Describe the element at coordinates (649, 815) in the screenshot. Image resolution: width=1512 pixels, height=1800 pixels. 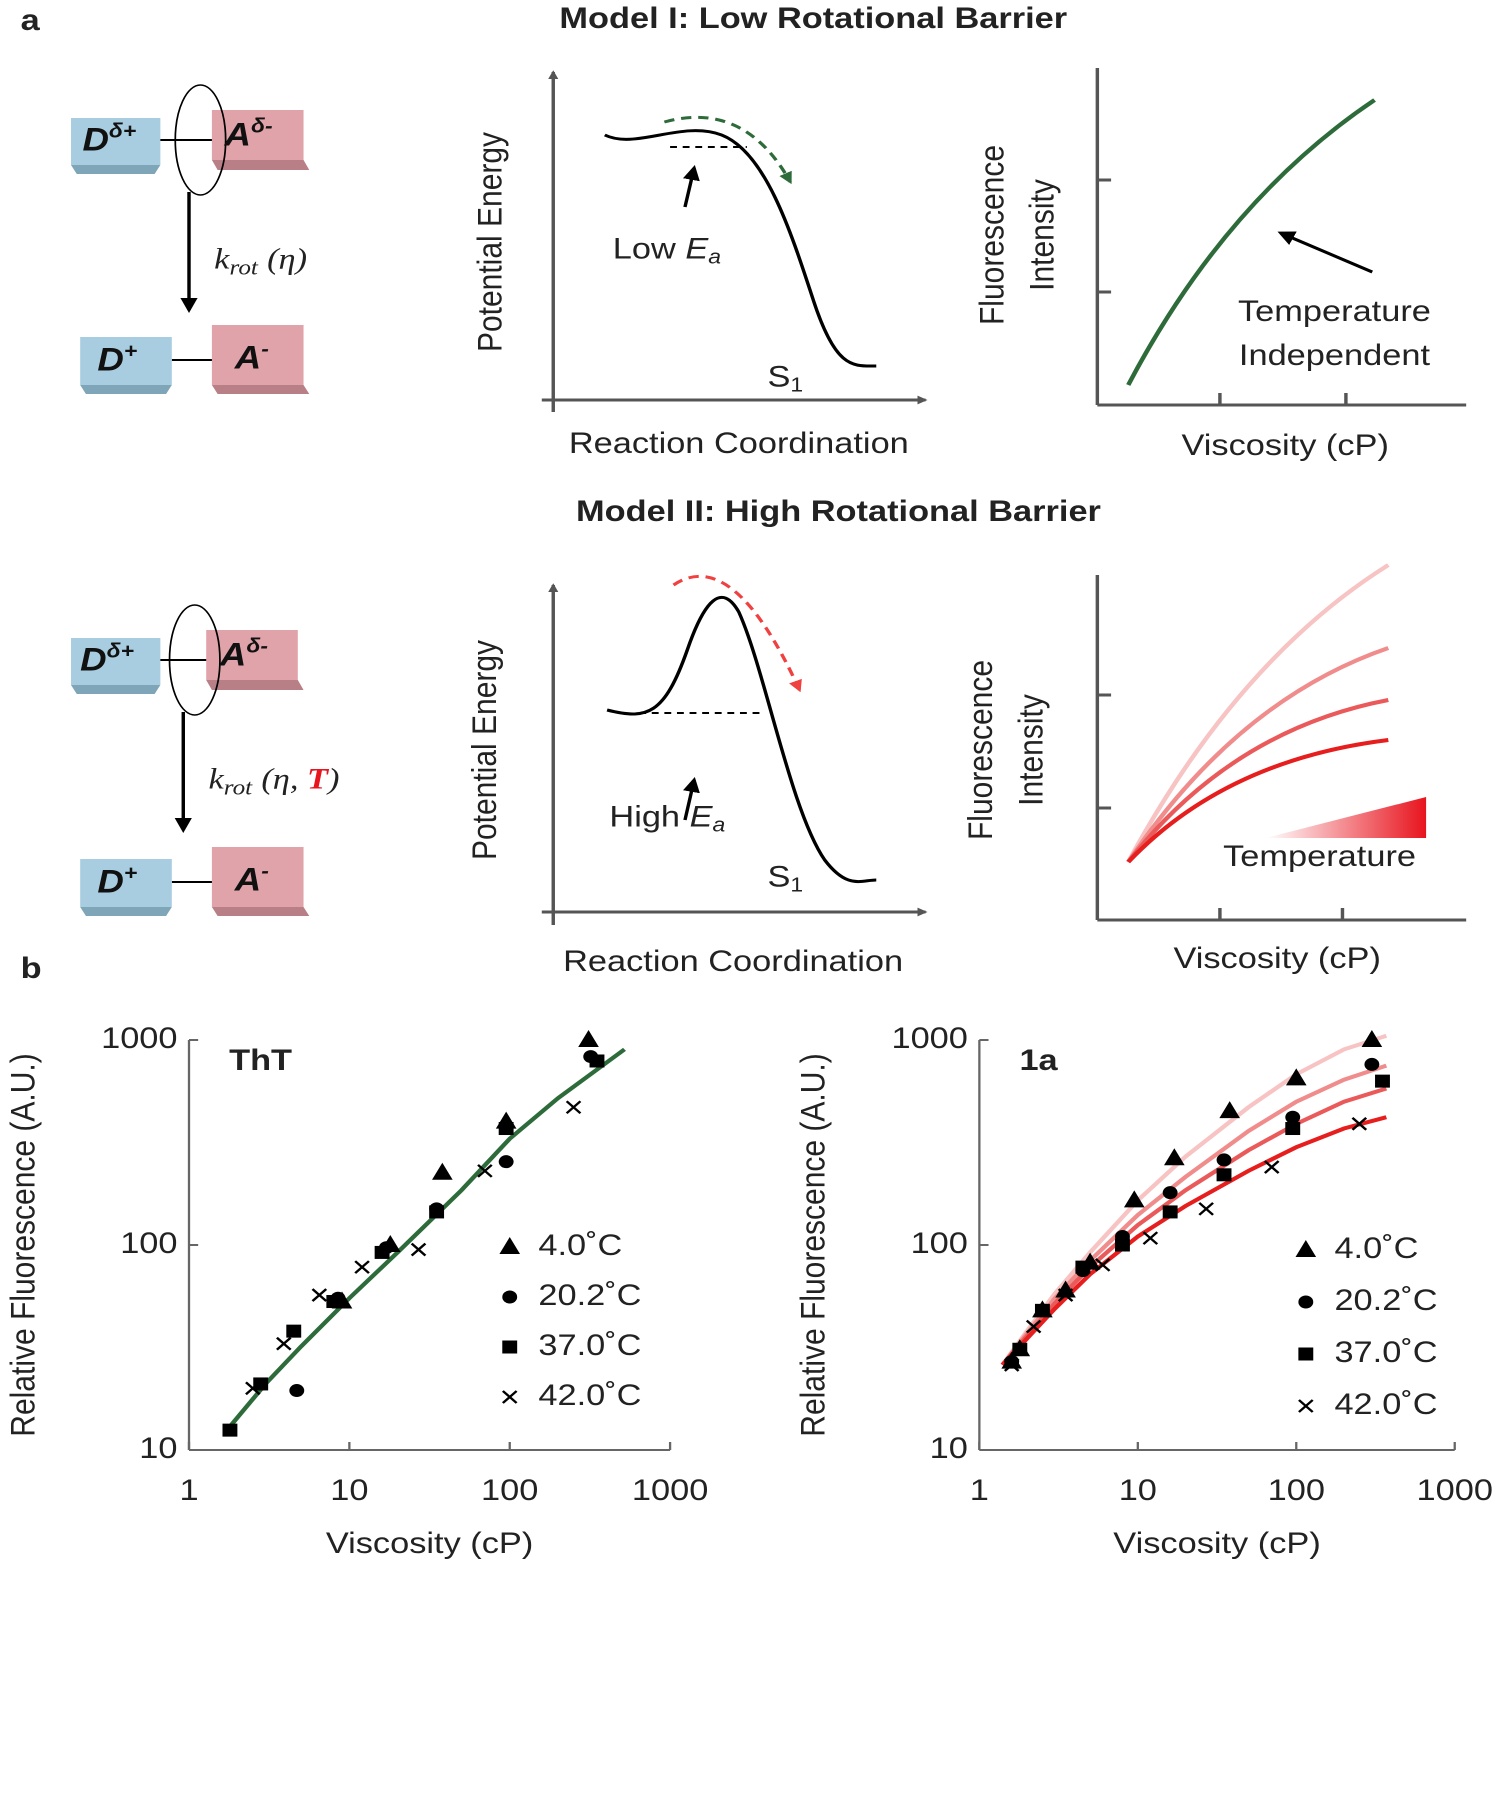
I see `barrier-text: High` at that location.